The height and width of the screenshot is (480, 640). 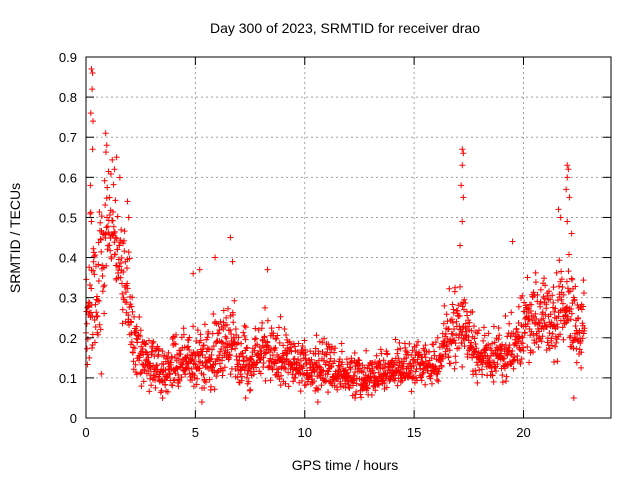 I want to click on y-tick-label: 0.9, so click(x=68, y=57).